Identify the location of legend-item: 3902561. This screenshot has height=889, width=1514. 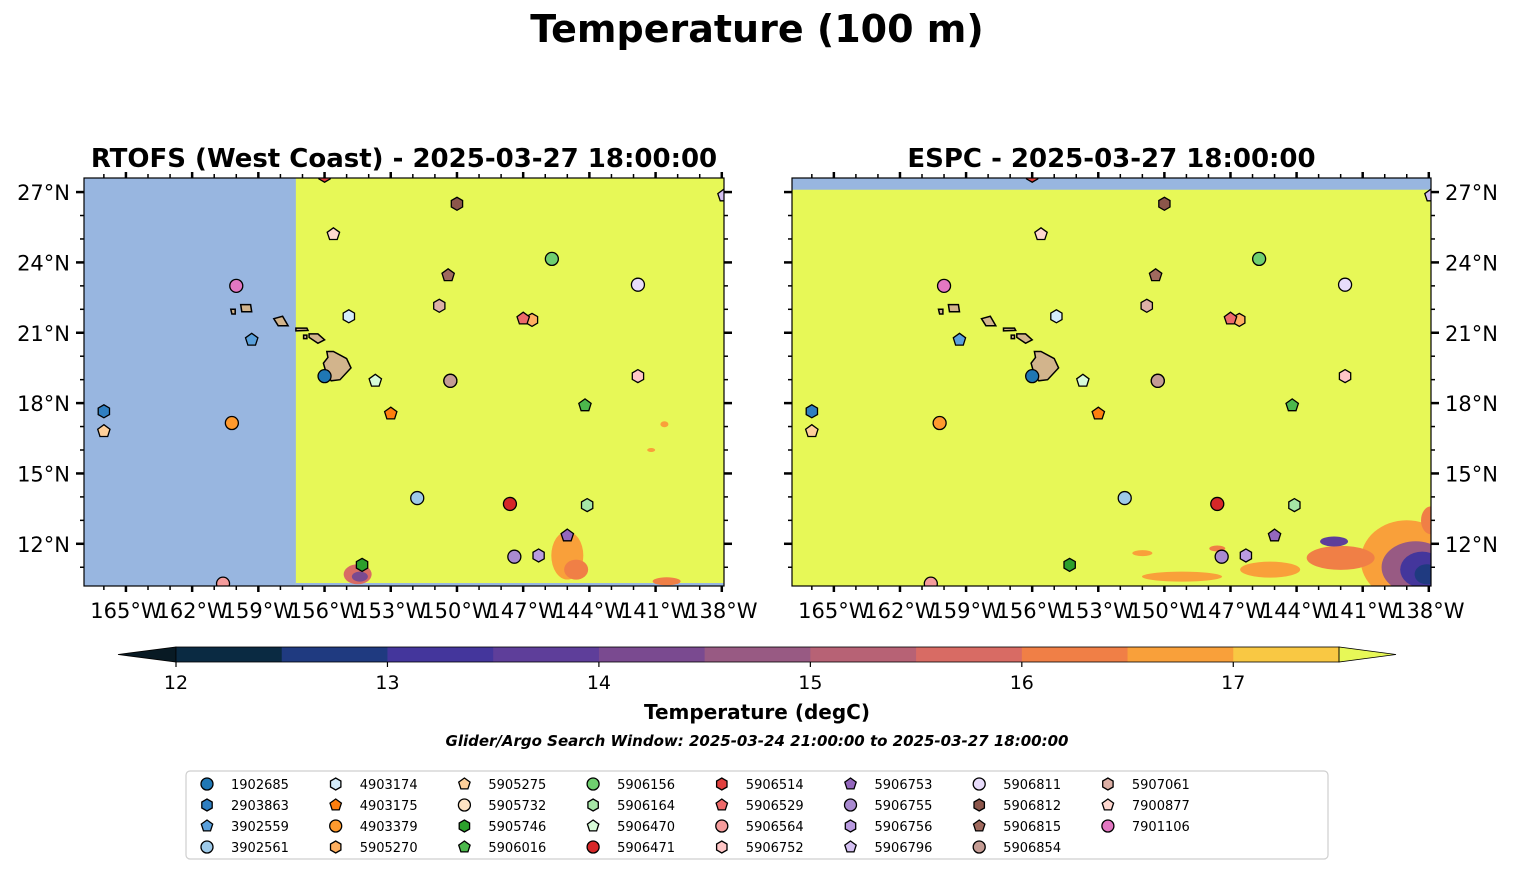
(244, 848).